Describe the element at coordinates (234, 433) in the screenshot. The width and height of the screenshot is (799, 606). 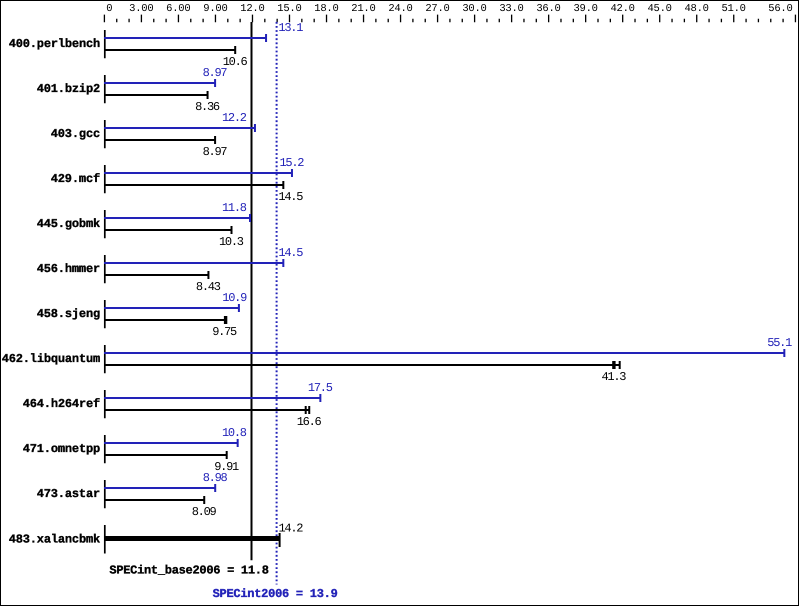
I see `svg-text: 10.8` at that location.